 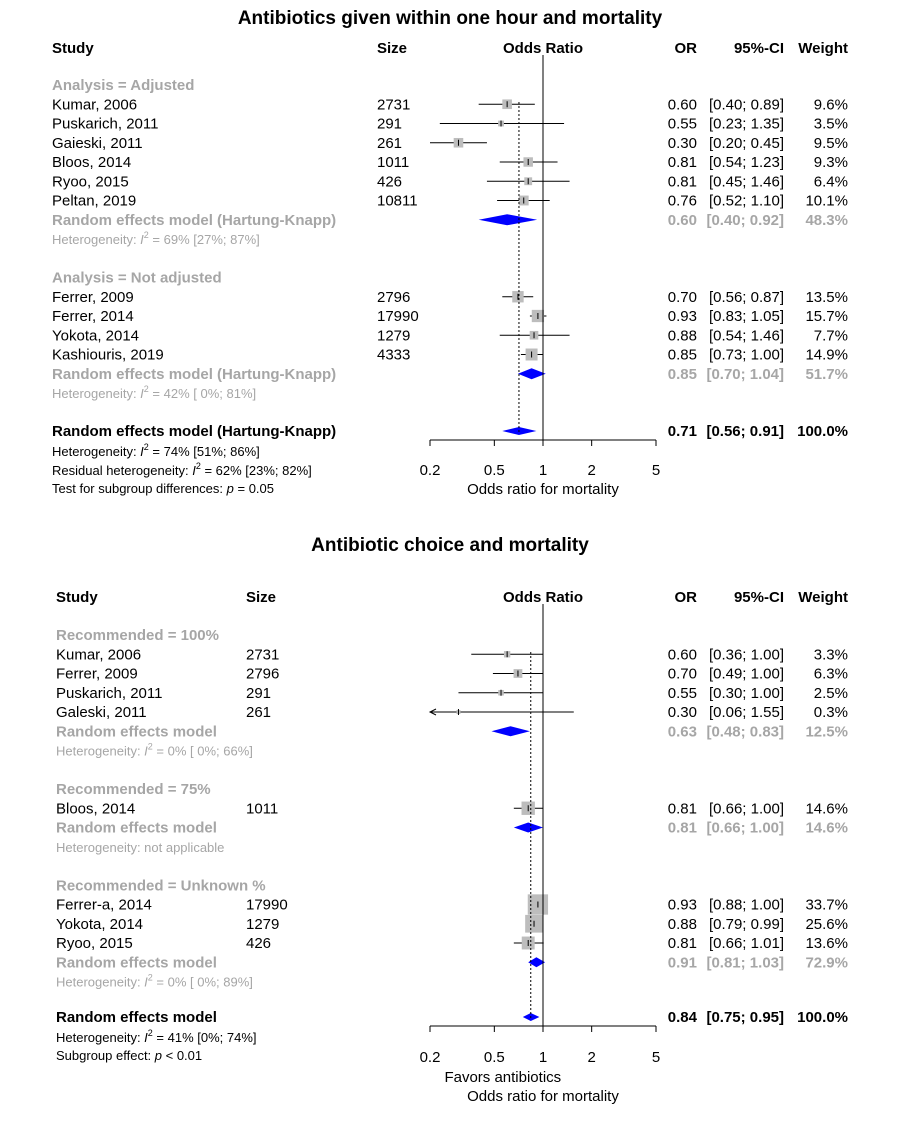 What do you see at coordinates (746, 104) in the screenshot?
I see `study-ci: [0.40; 0.89]` at bounding box center [746, 104].